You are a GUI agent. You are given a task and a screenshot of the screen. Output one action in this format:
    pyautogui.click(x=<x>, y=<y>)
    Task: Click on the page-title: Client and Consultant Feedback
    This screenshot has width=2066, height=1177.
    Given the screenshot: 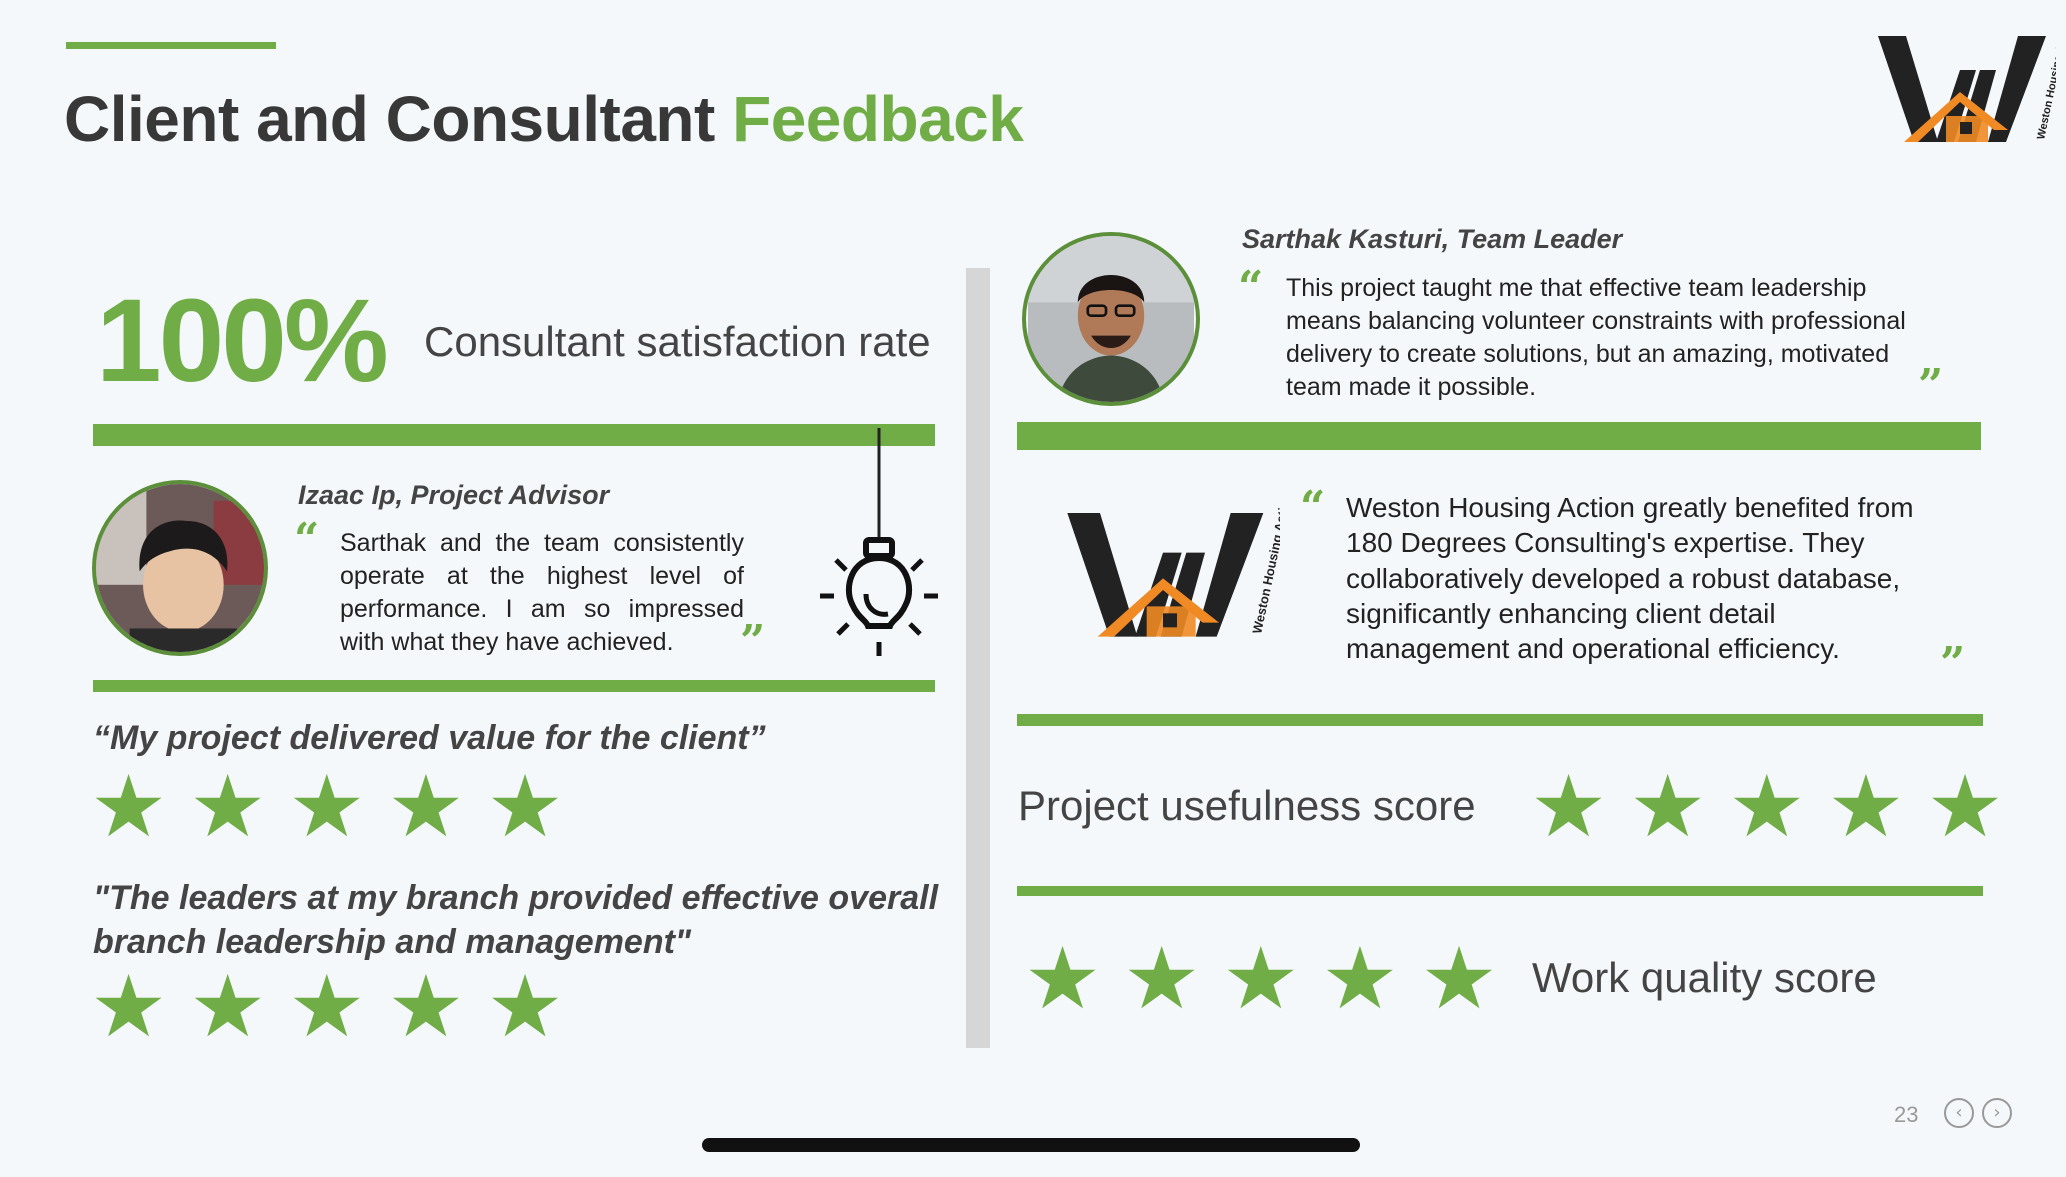 What is the action you would take?
    pyautogui.click(x=544, y=119)
    